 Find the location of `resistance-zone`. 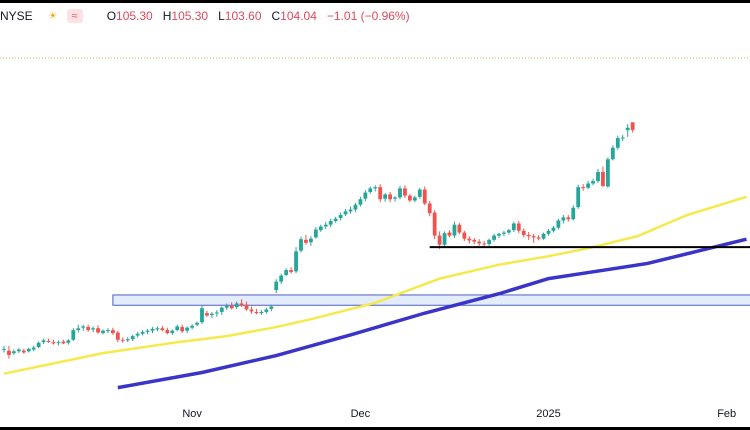

resistance-zone is located at coordinates (431, 300).